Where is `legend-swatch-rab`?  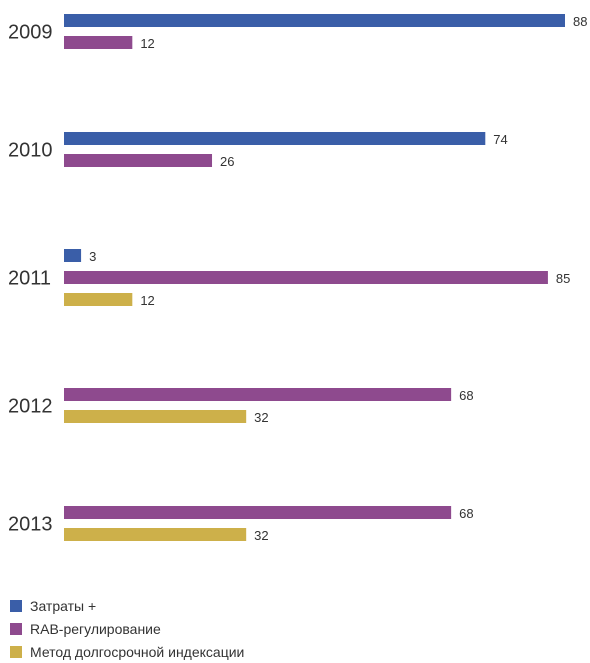 legend-swatch-rab is located at coordinates (16, 628).